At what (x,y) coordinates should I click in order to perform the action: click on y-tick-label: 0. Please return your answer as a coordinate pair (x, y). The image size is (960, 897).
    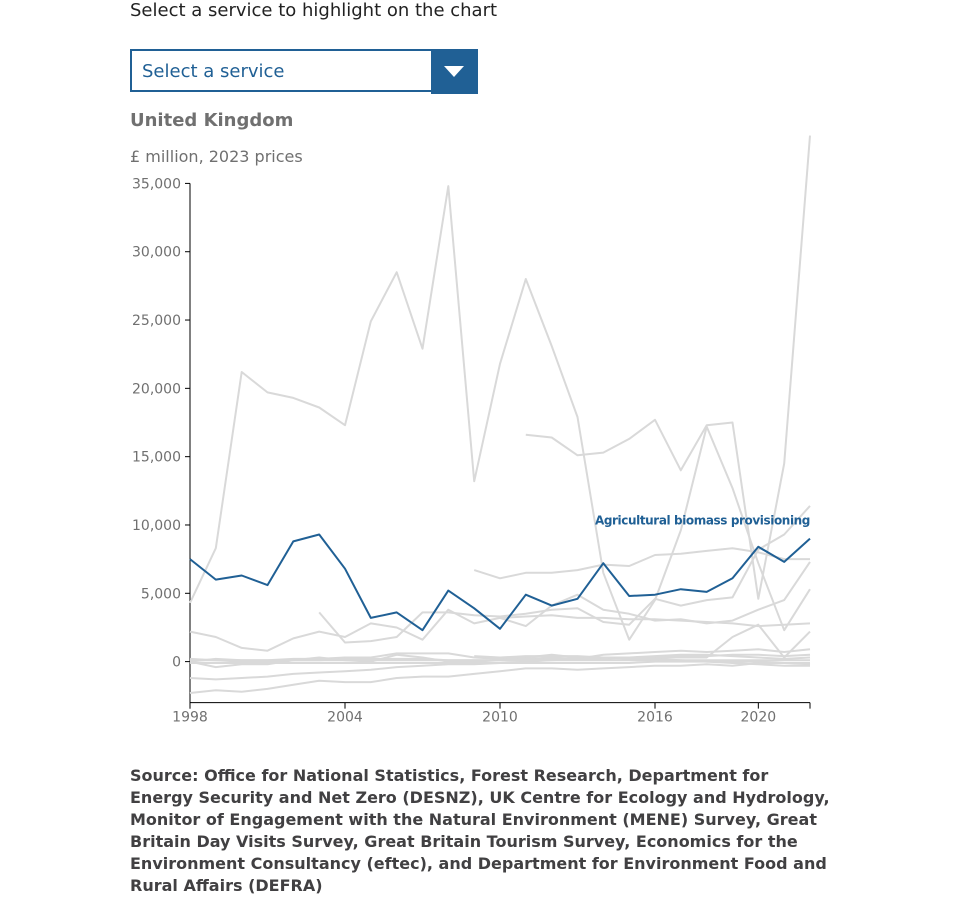
    Looking at the image, I should click on (176, 663).